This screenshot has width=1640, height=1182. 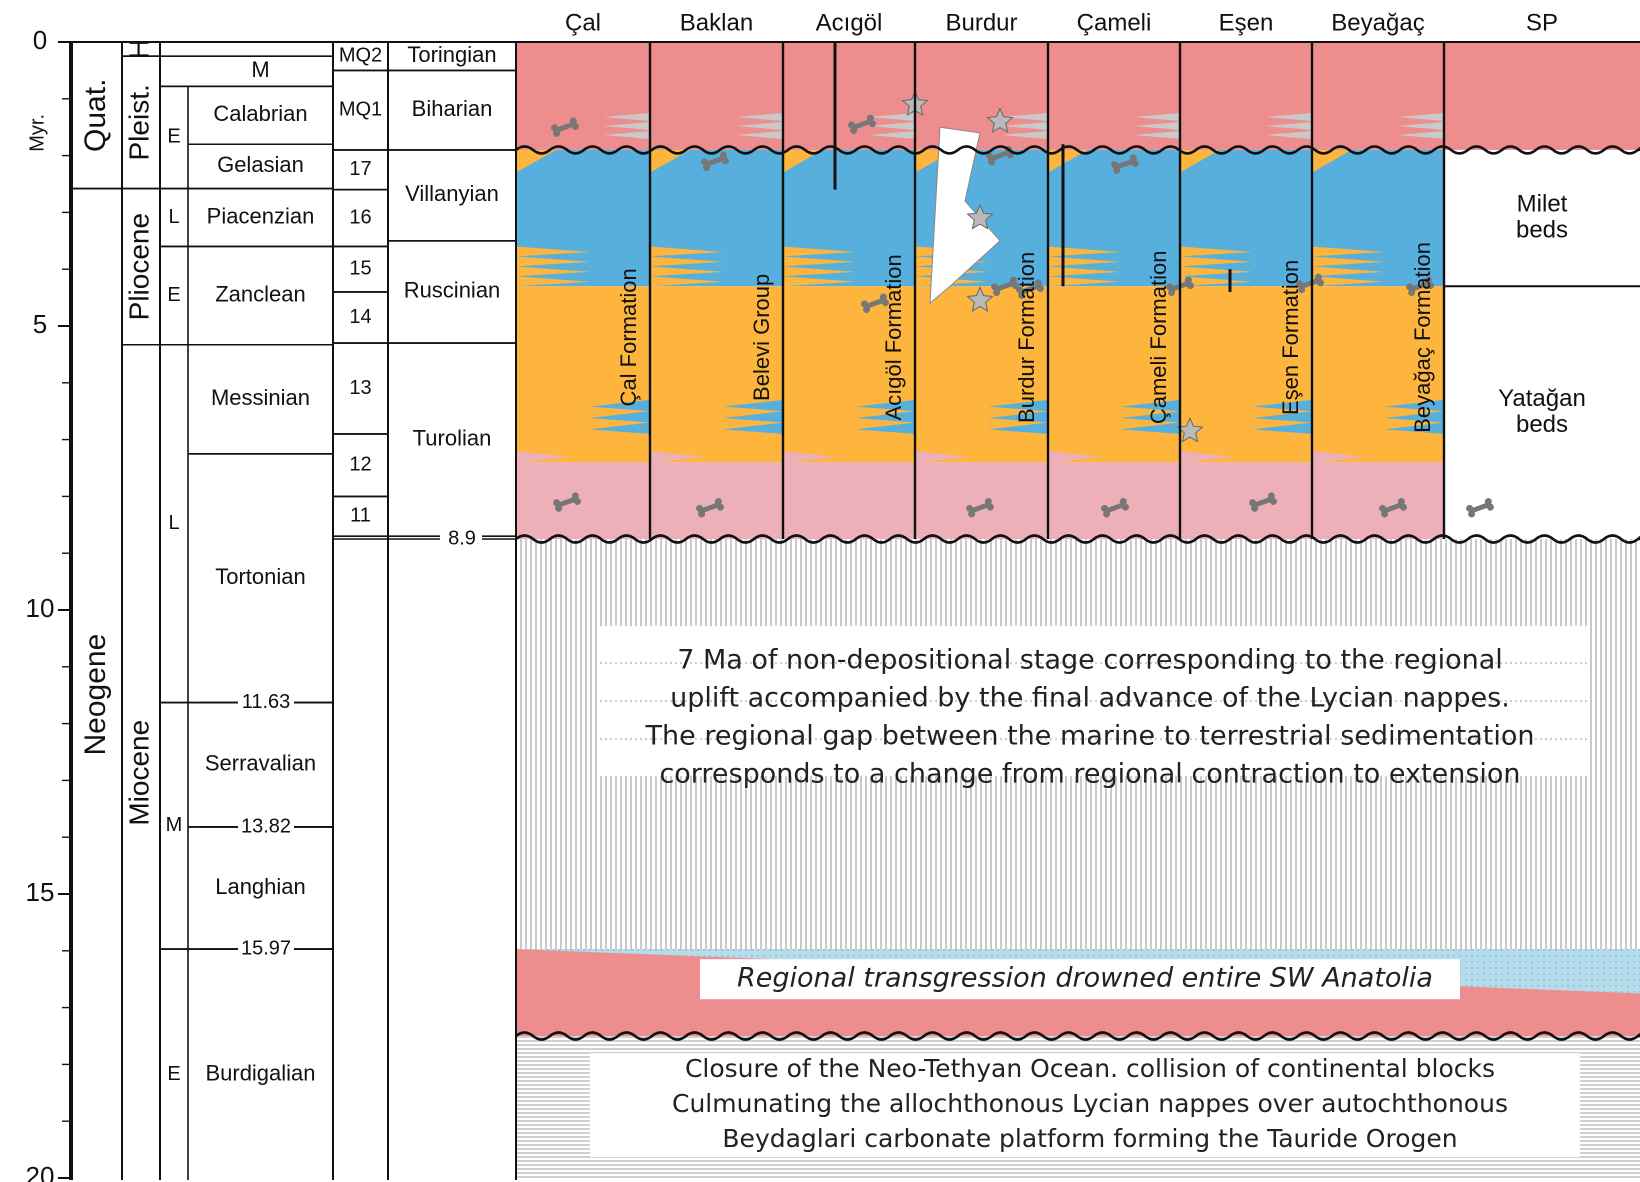 I want to click on mn-zone-label: 11, so click(x=360, y=516).